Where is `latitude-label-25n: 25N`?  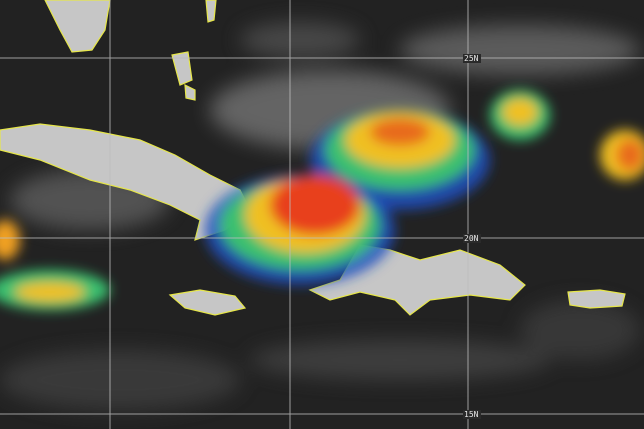
latitude-label-25n: 25N is located at coordinates (471, 58).